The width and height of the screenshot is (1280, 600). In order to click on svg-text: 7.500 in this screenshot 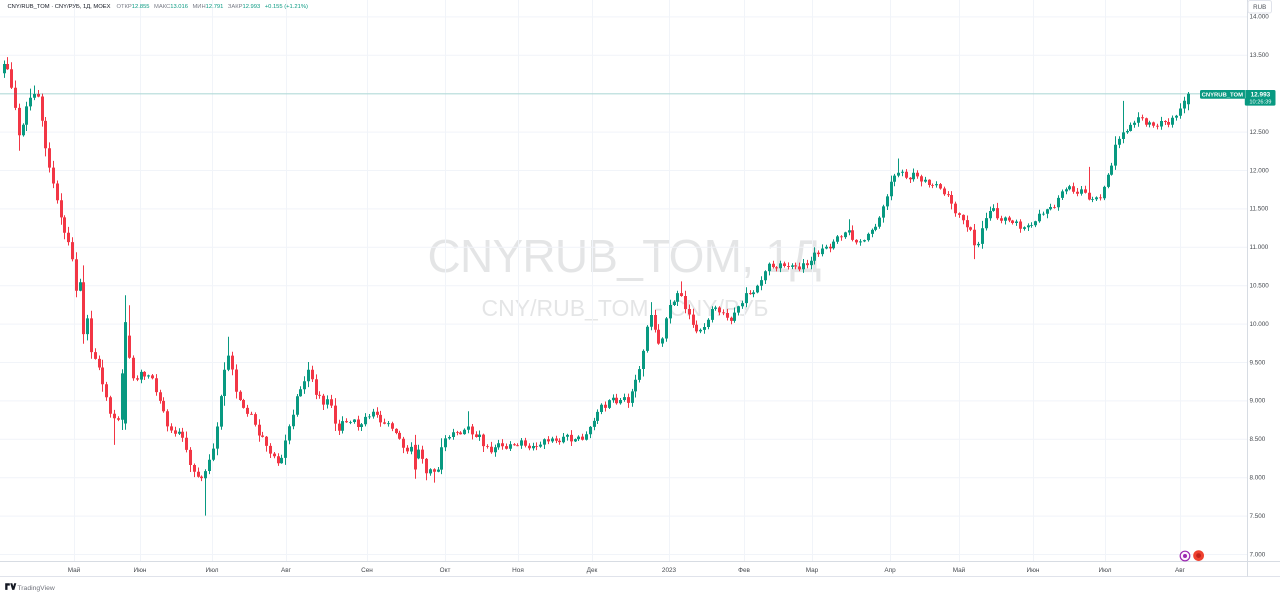, I will do `click(1258, 516)`.